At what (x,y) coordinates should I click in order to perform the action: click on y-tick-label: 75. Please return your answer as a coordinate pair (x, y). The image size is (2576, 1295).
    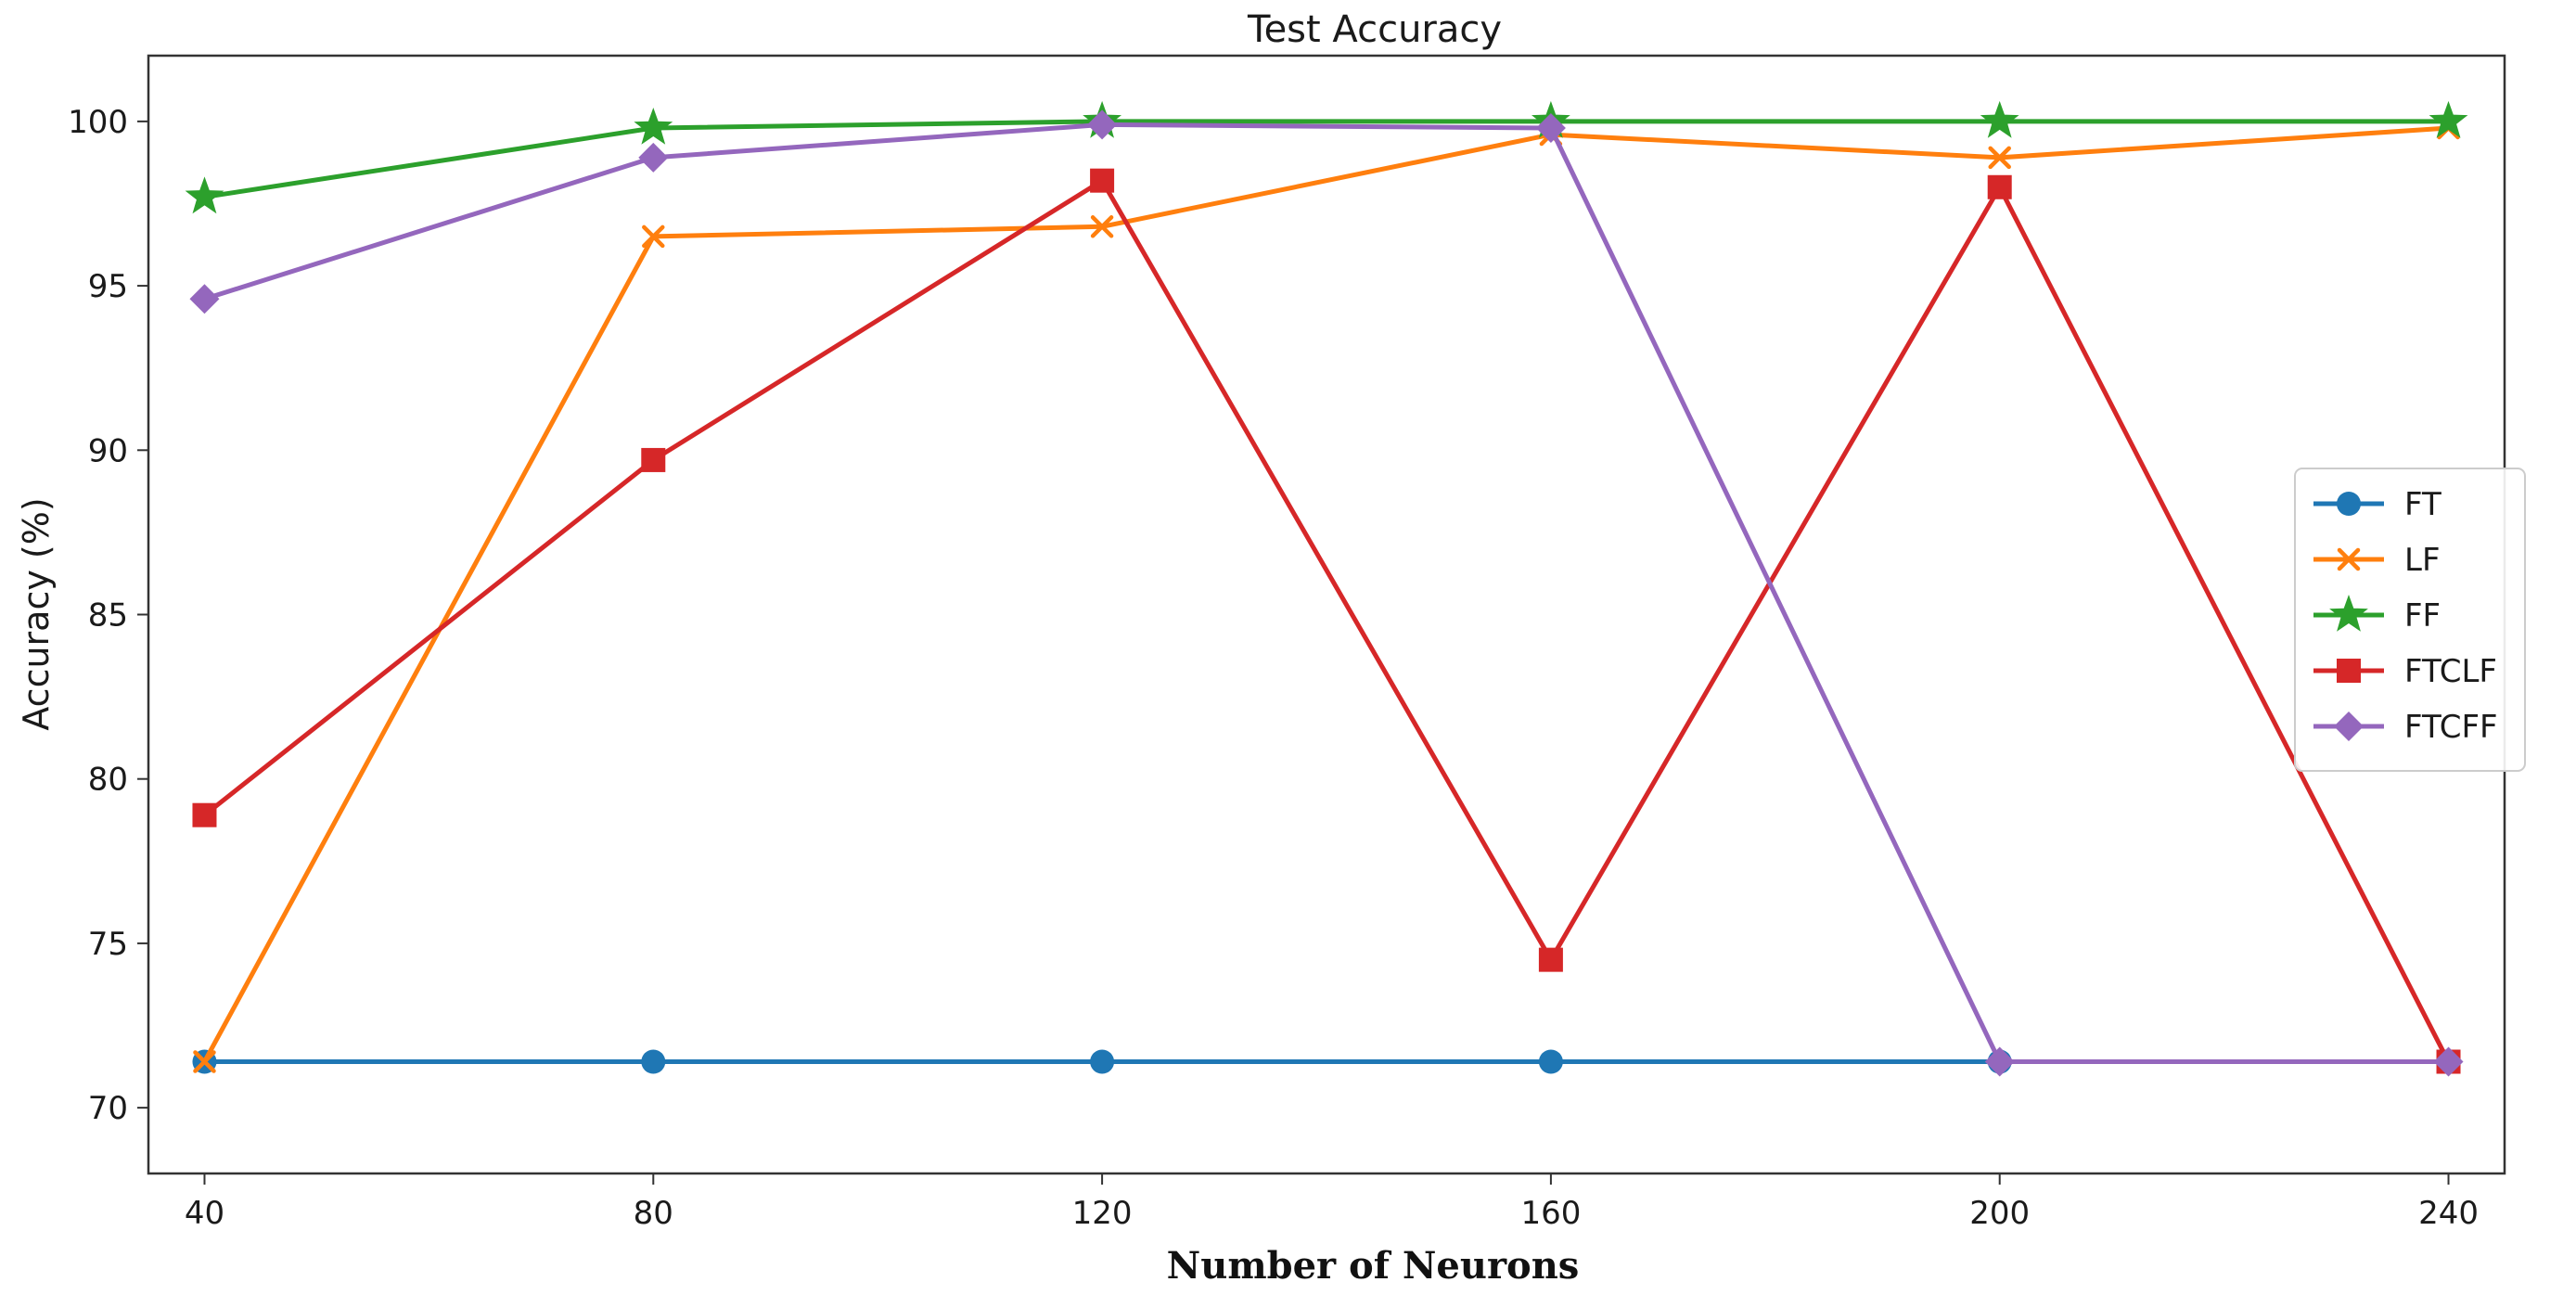
    Looking at the image, I should click on (108, 944).